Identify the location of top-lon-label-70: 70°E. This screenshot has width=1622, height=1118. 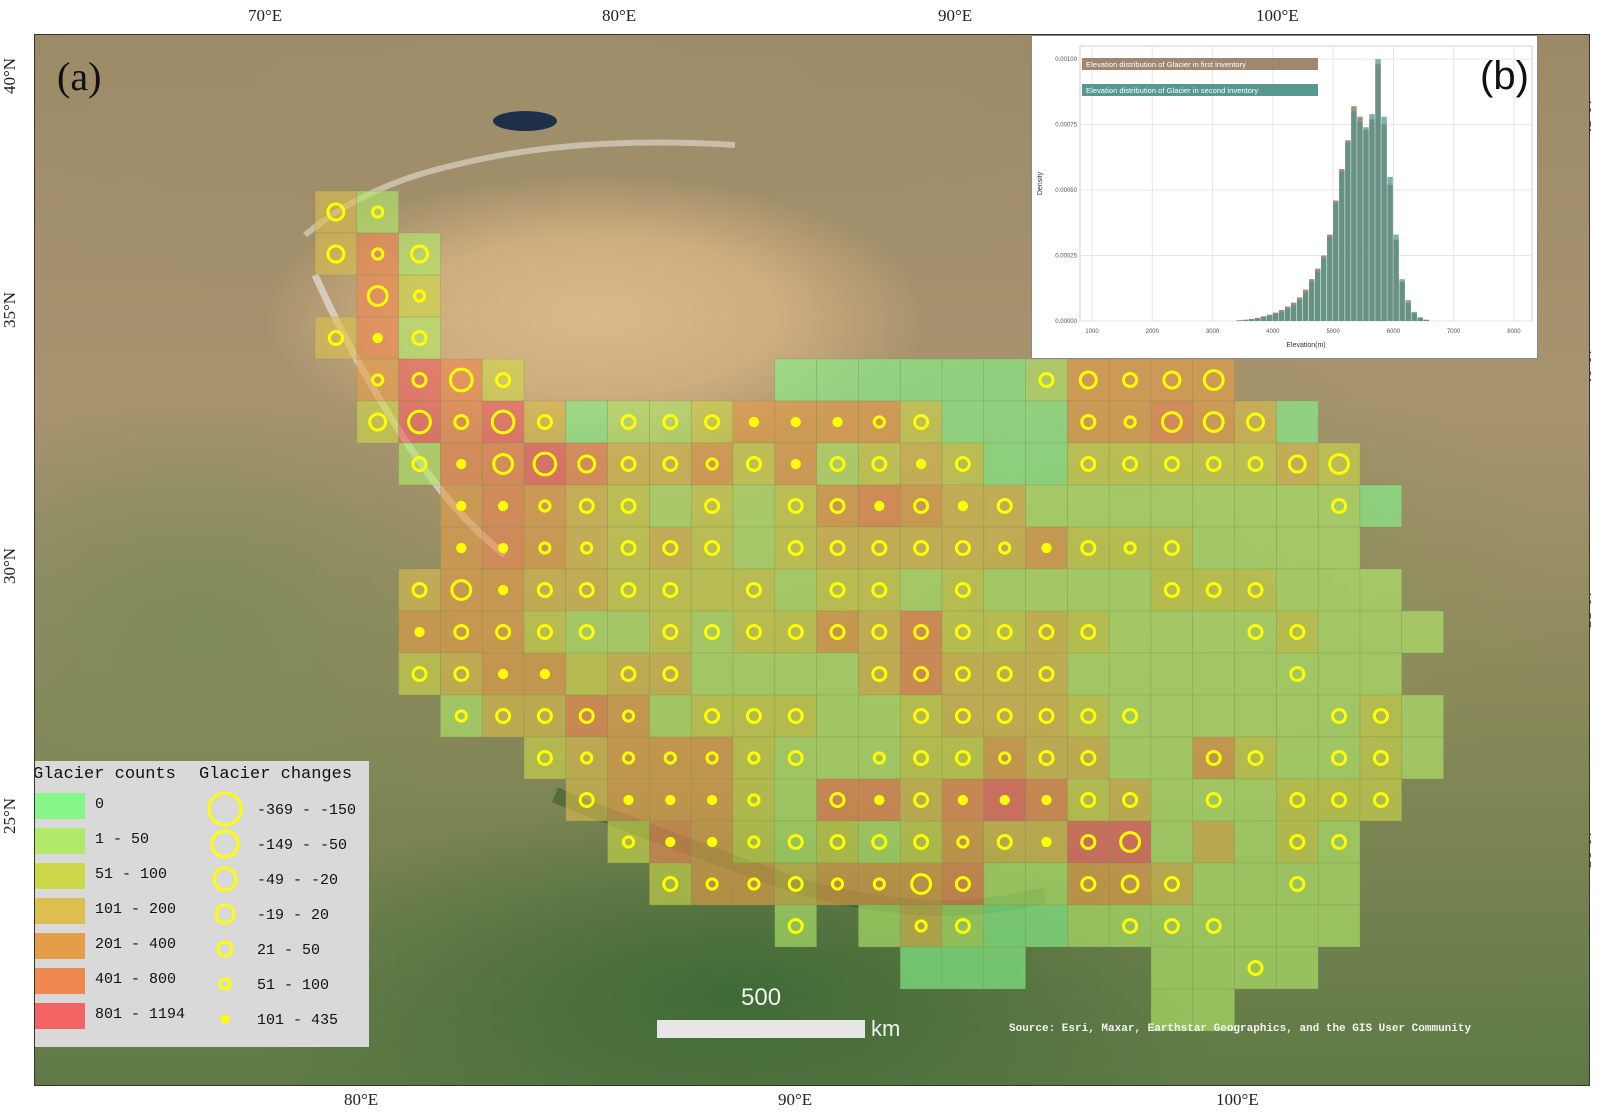
(265, 15).